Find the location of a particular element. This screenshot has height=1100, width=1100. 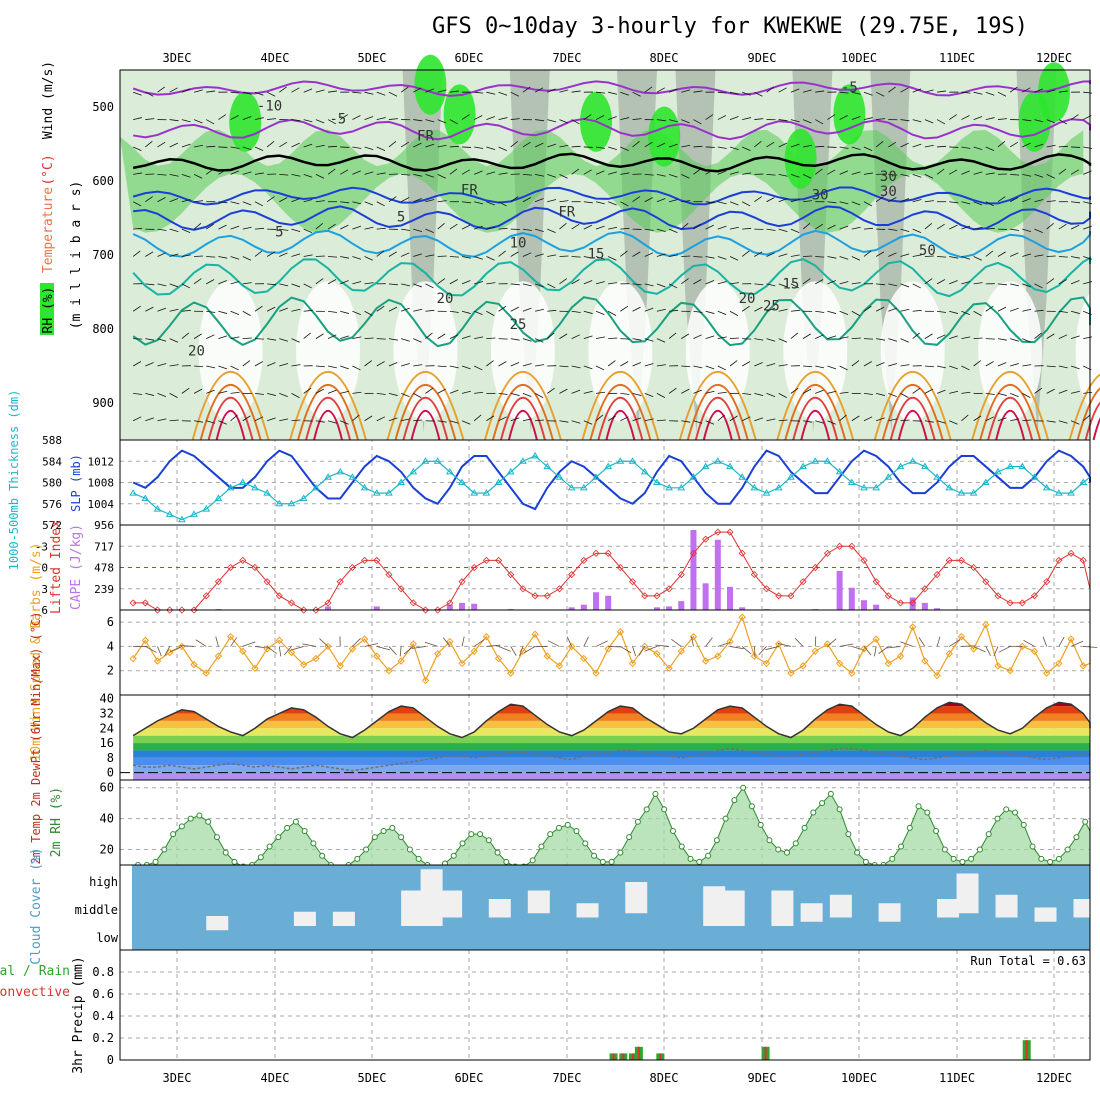

wind-tick: 2 is located at coordinates (110, 671).